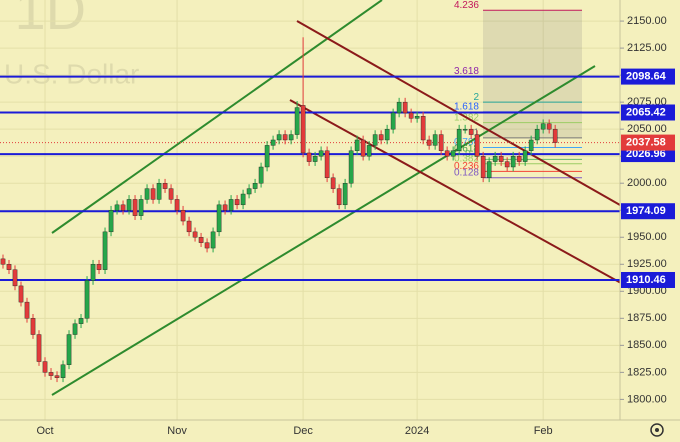 This screenshot has width=680, height=442. What do you see at coordinates (532, 74) in the screenshot?
I see `fib-zone` at bounding box center [532, 74].